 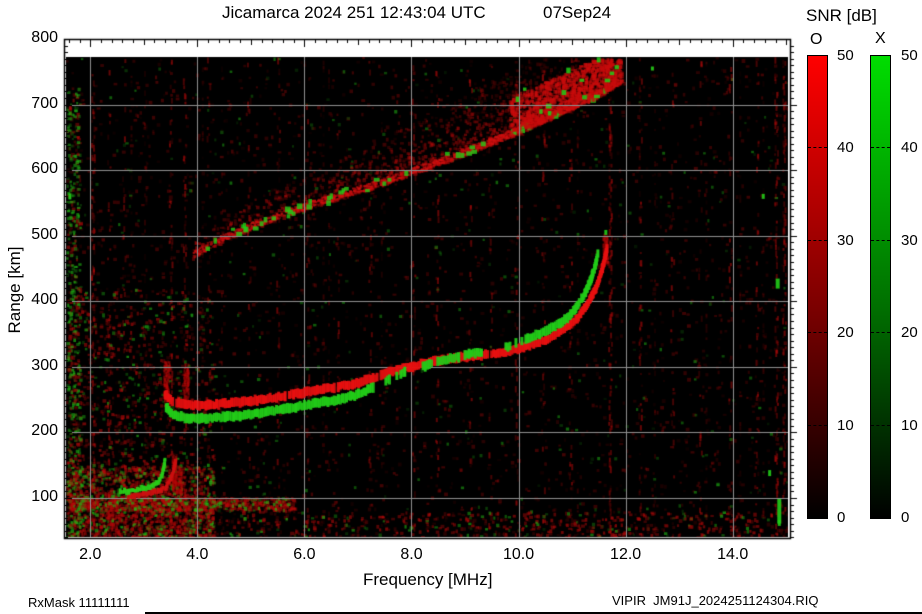 I want to click on colorbar-x-gradient, so click(x=880, y=287).